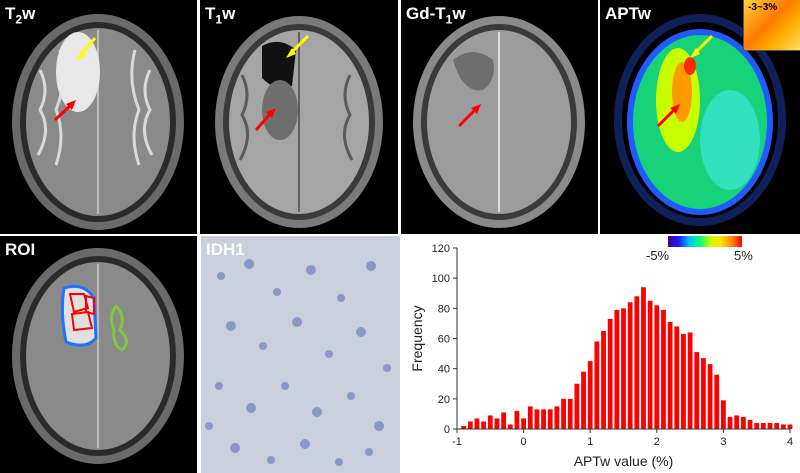  Describe the element at coordinates (436, 15) in the screenshot. I see `gd-t1w-label: Gd-T1w` at that location.